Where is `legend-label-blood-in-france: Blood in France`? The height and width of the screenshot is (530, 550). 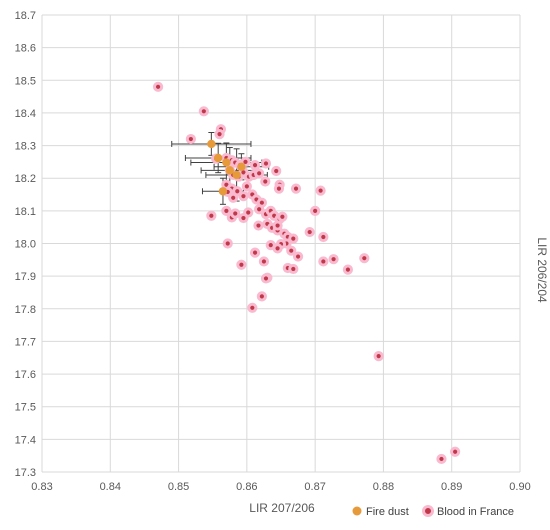 legend-label-blood-in-france: Blood in France is located at coordinates (475, 512).